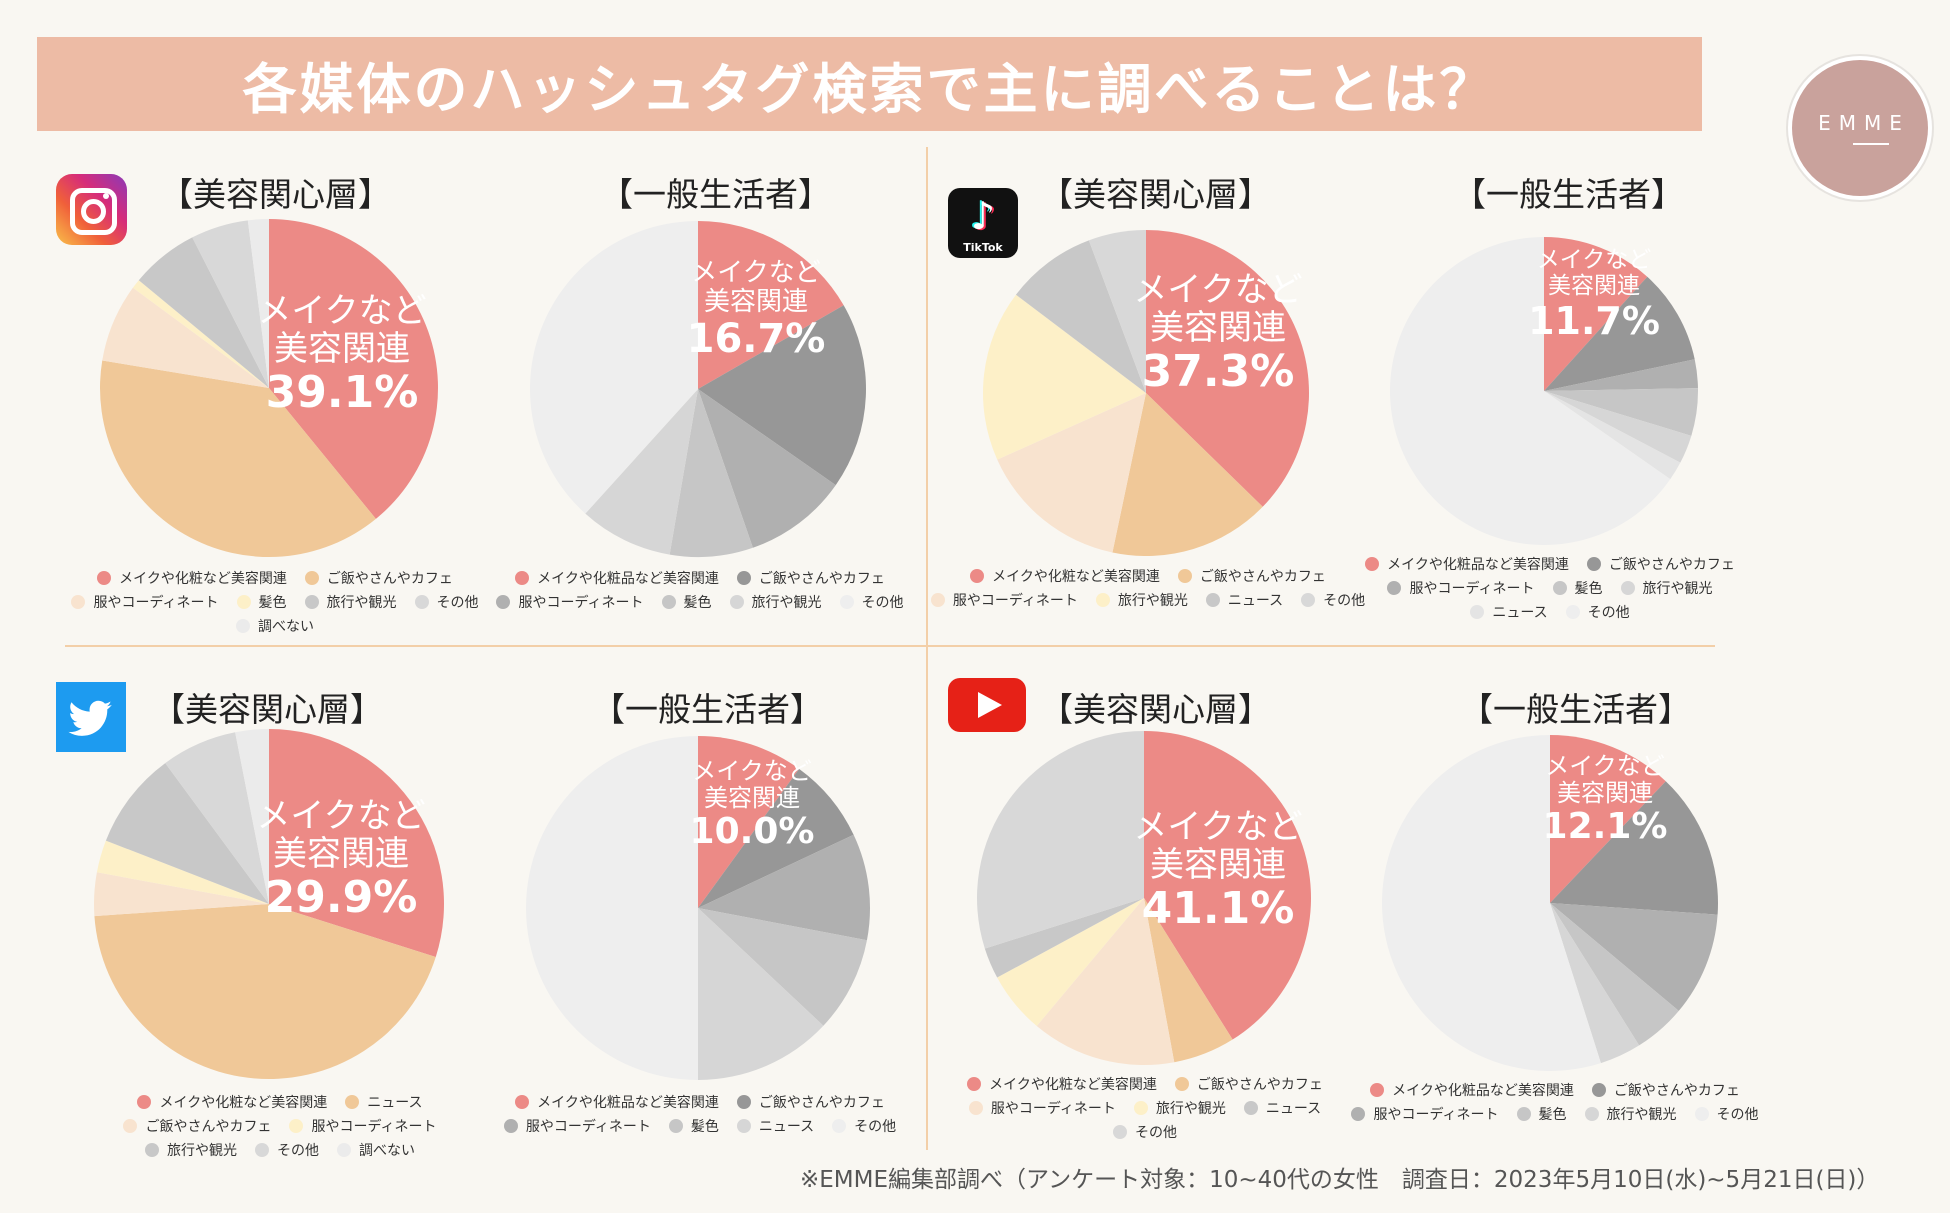 This screenshot has height=1213, width=1950. Describe the element at coordinates (446, 602) in the screenshot. I see `legend-item: その他` at that location.